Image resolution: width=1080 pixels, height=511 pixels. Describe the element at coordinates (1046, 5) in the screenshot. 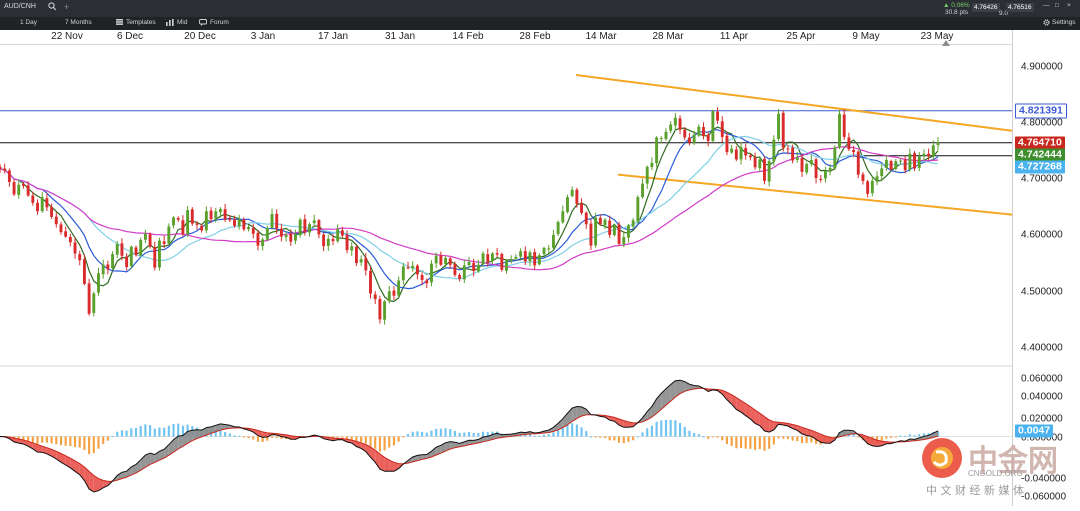

I see `minimize-icon: —` at that location.